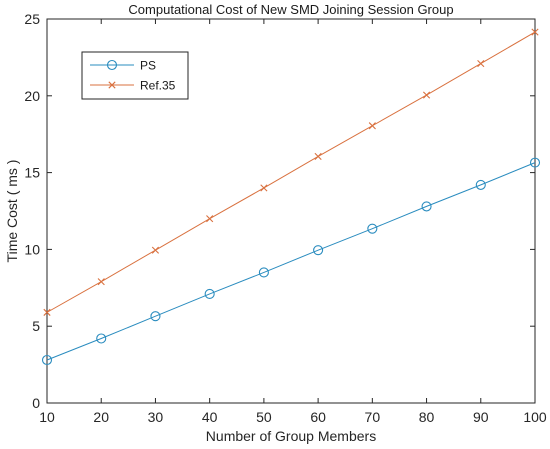  I want to click on legend-box, so click(135, 75).